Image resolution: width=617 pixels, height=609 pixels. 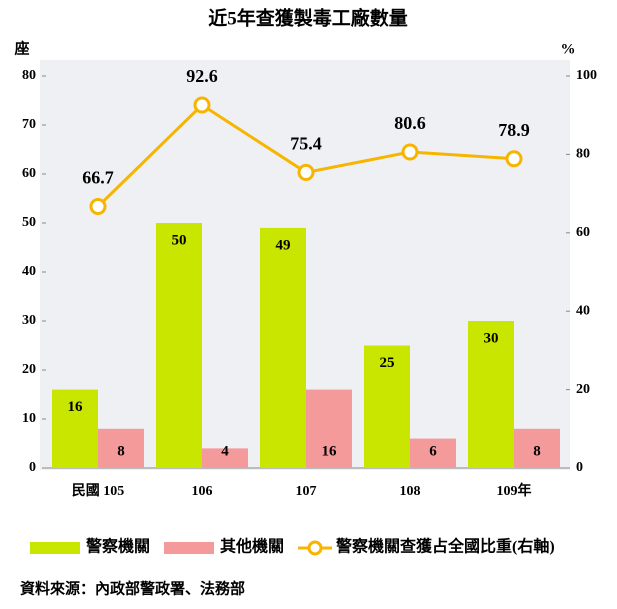 What do you see at coordinates (568, 49) in the screenshot?
I see `y2-axis-label: %` at bounding box center [568, 49].